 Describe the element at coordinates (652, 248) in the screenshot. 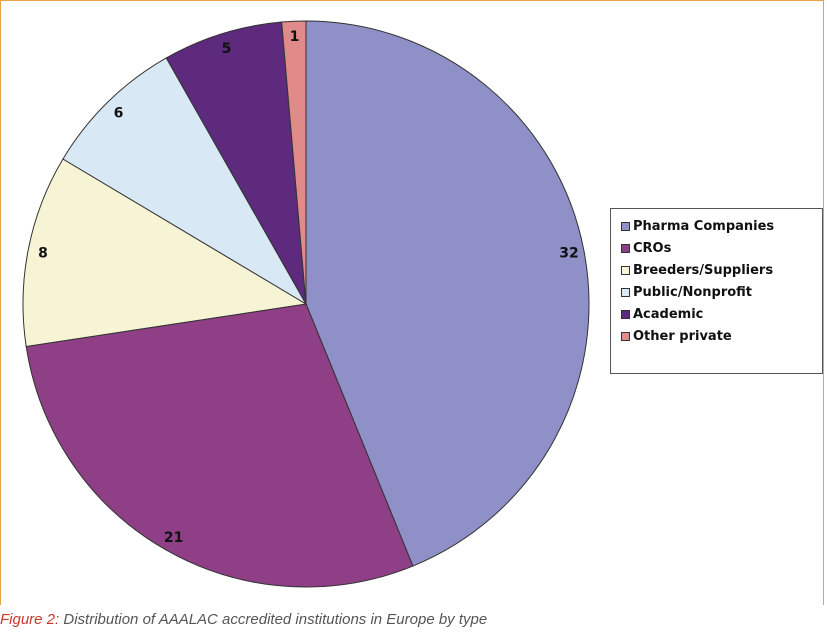

I see `legend-label: CROs` at that location.